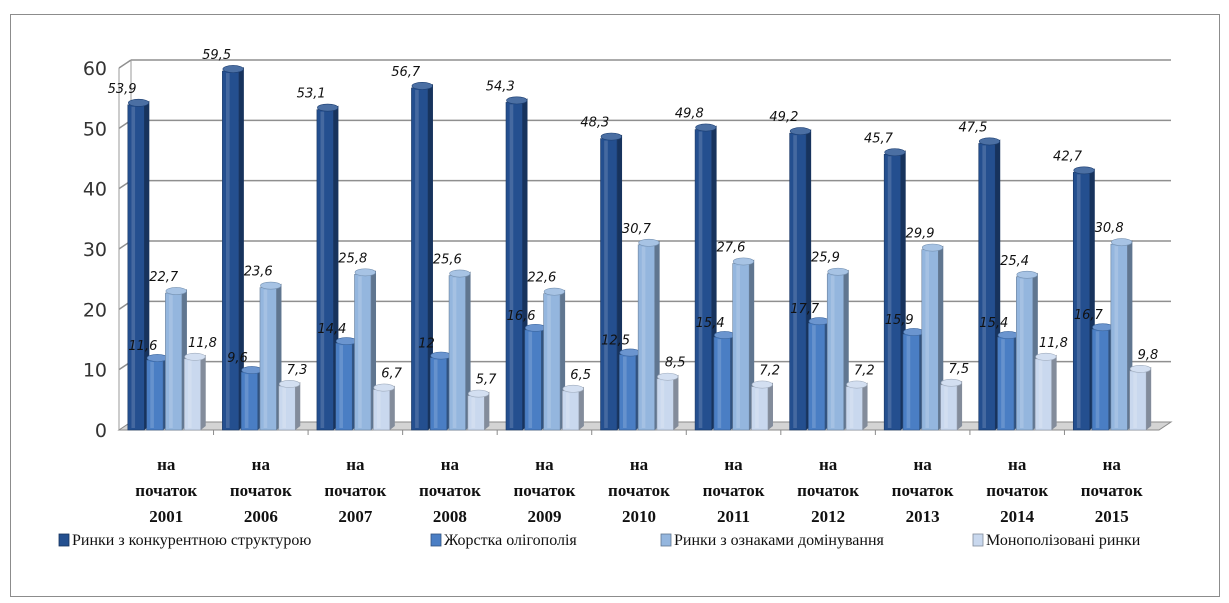 The image size is (1229, 603). What do you see at coordinates (406, 72) in the screenshot?
I see `data-label: 56,7` at bounding box center [406, 72].